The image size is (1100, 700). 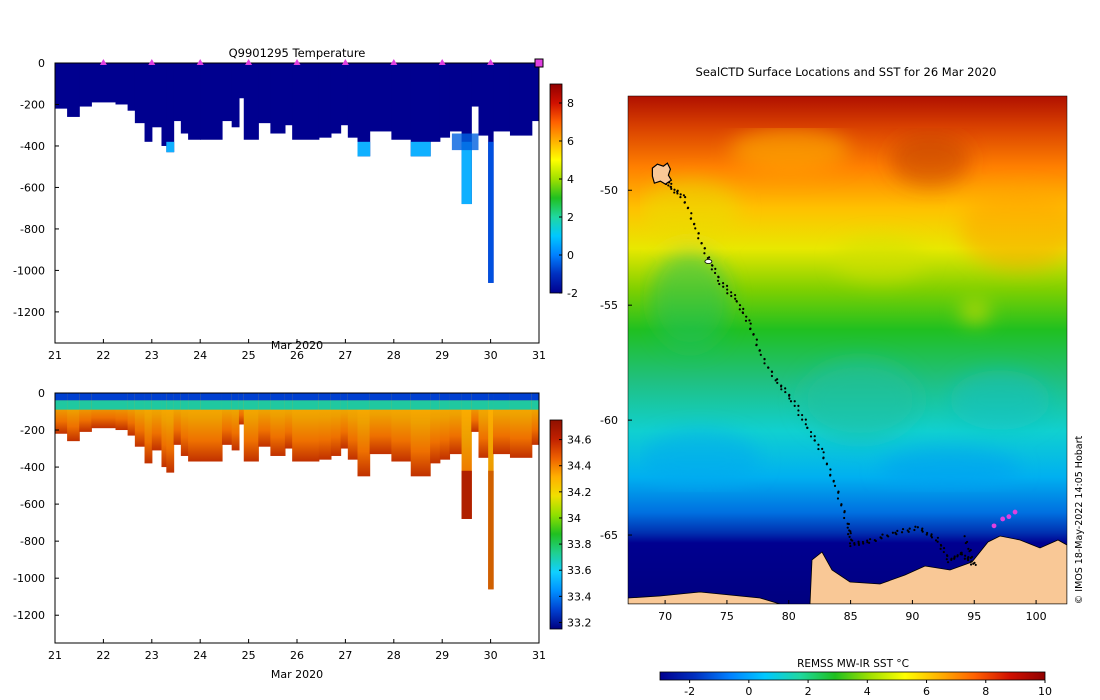 What do you see at coordinates (853, 664) in the screenshot?
I see `sst-colorbar-label: REMSS MW-IR SST °C` at bounding box center [853, 664].